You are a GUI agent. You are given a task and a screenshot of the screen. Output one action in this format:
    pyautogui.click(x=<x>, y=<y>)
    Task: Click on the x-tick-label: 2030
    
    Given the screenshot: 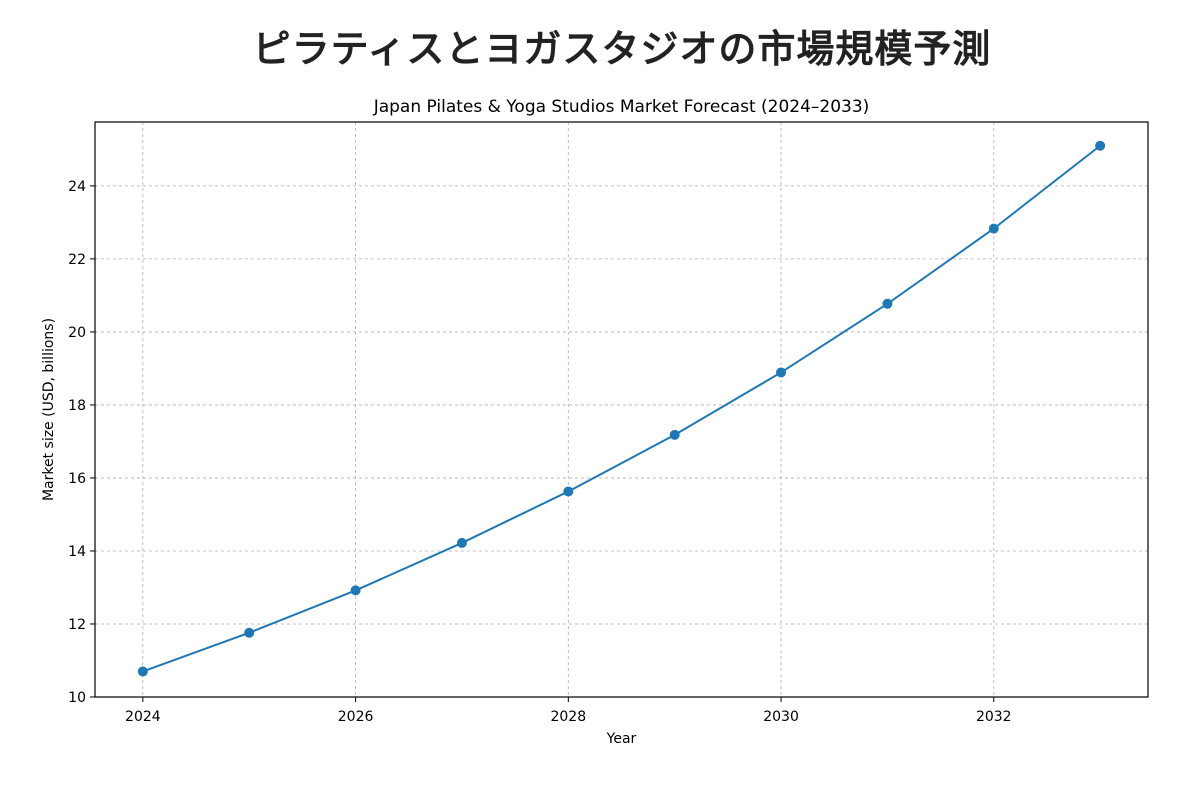 What is the action you would take?
    pyautogui.click(x=781, y=717)
    